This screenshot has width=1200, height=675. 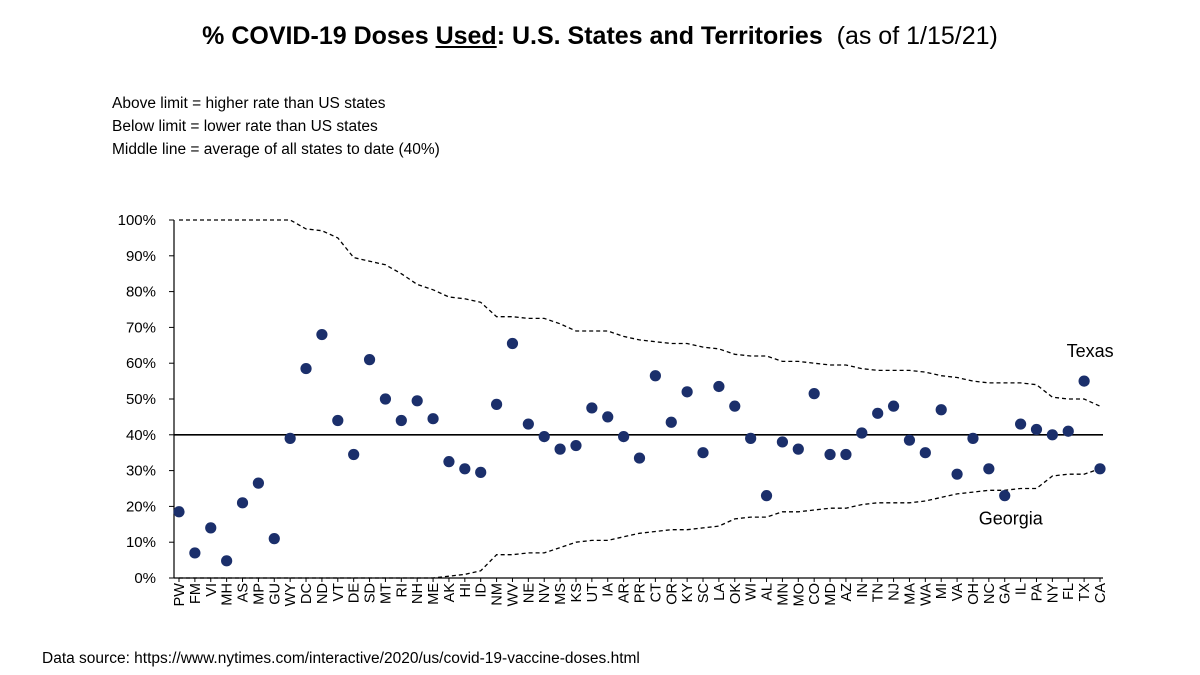 What do you see at coordinates (141, 399) in the screenshot?
I see `y-tick-label: 50%` at bounding box center [141, 399].